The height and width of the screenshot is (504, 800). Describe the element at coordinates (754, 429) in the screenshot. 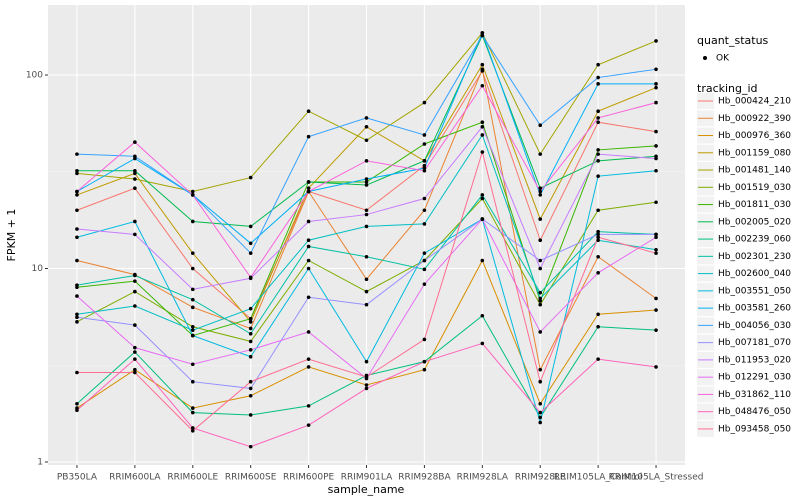

I see `legend-label: Hb_093458_050` at that location.